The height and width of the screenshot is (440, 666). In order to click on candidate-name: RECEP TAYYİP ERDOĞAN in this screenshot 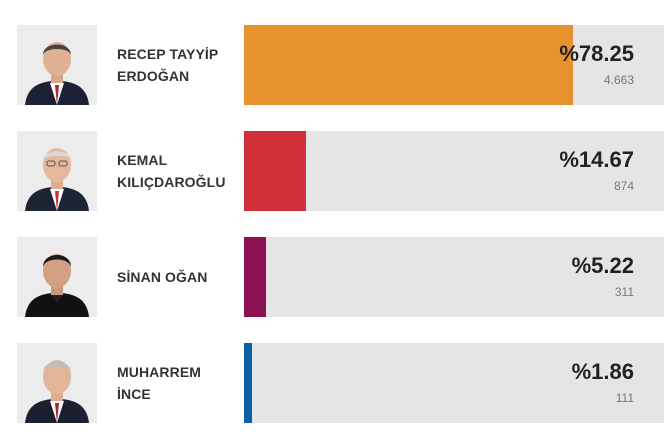, I will do `click(177, 65)`.